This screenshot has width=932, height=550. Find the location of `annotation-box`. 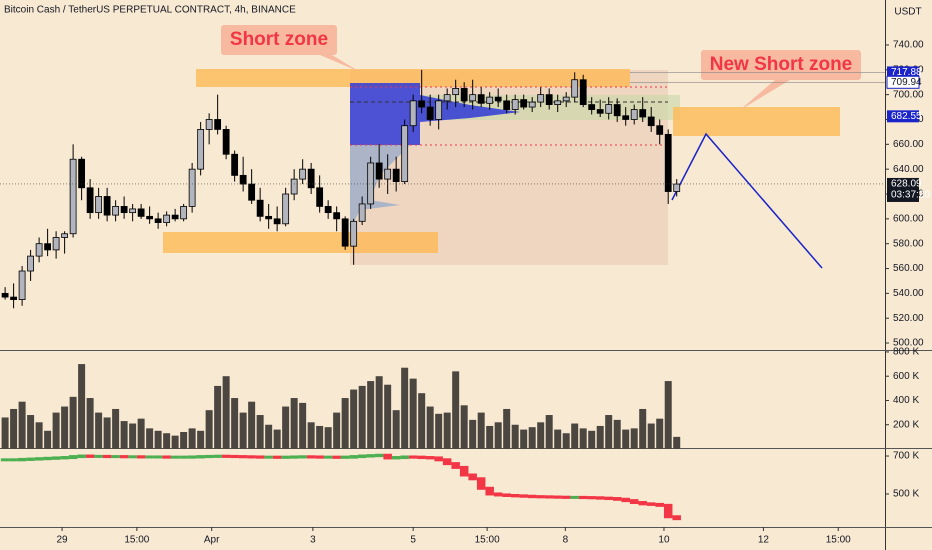

annotation-box is located at coordinates (279, 40).